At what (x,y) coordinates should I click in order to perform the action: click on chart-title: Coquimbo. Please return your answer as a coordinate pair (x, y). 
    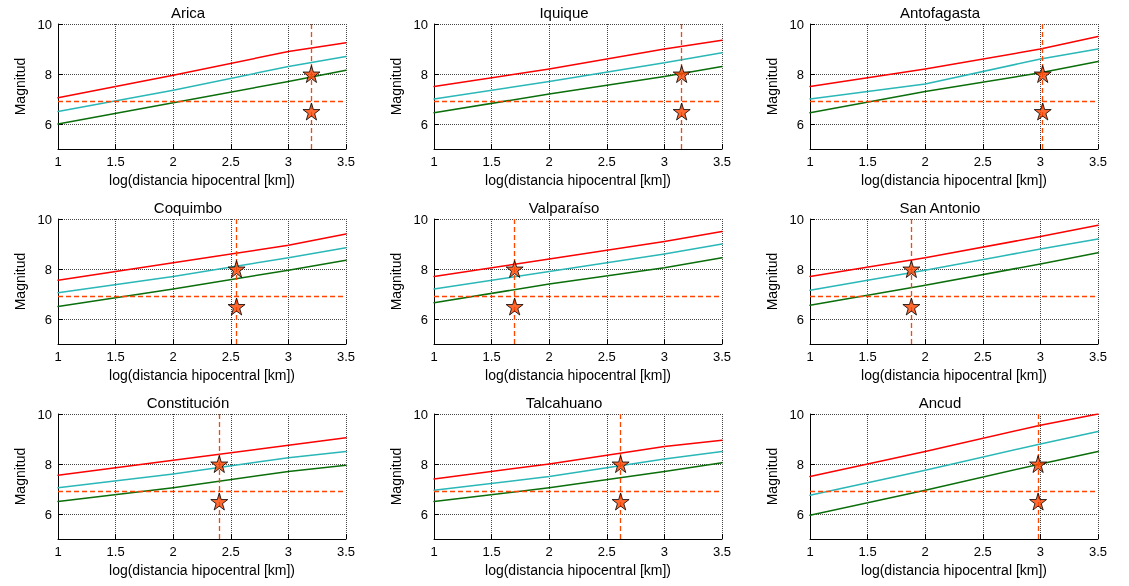
    Looking at the image, I should click on (188, 207).